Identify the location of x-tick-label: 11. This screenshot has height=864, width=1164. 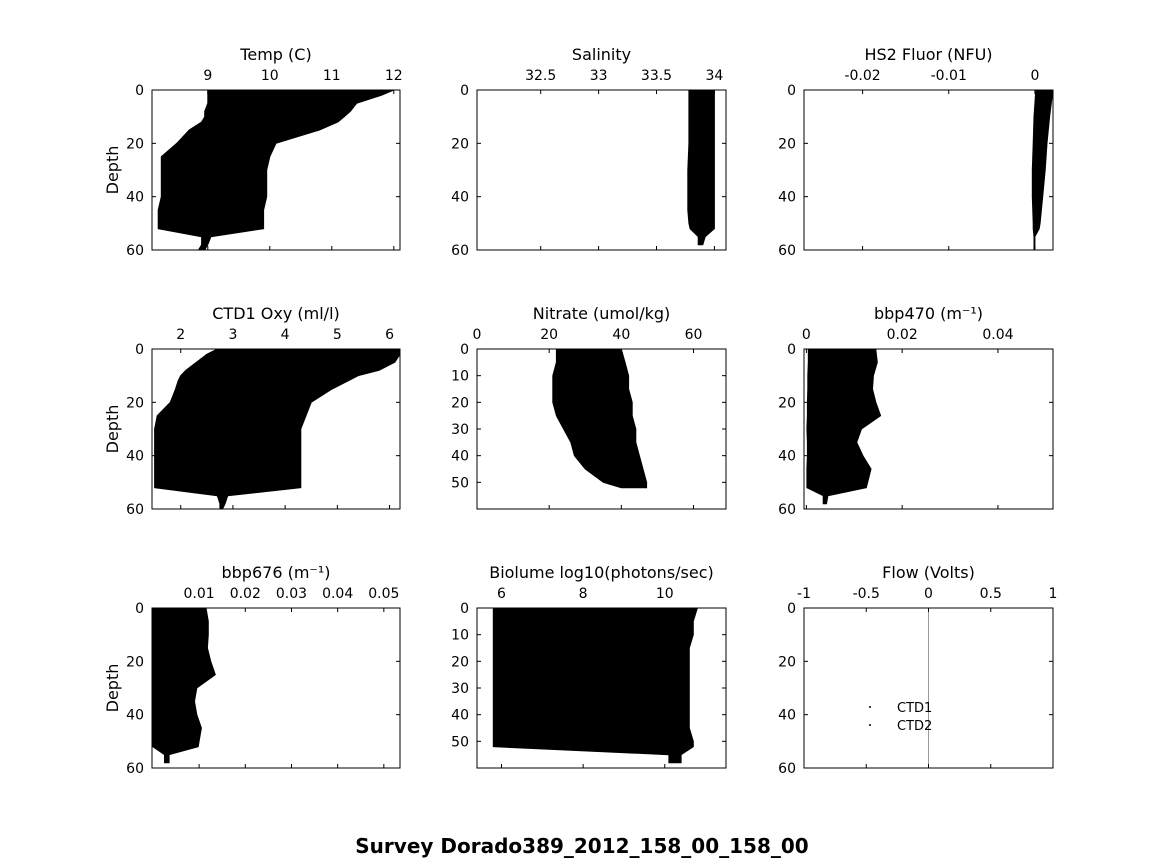
(332, 76).